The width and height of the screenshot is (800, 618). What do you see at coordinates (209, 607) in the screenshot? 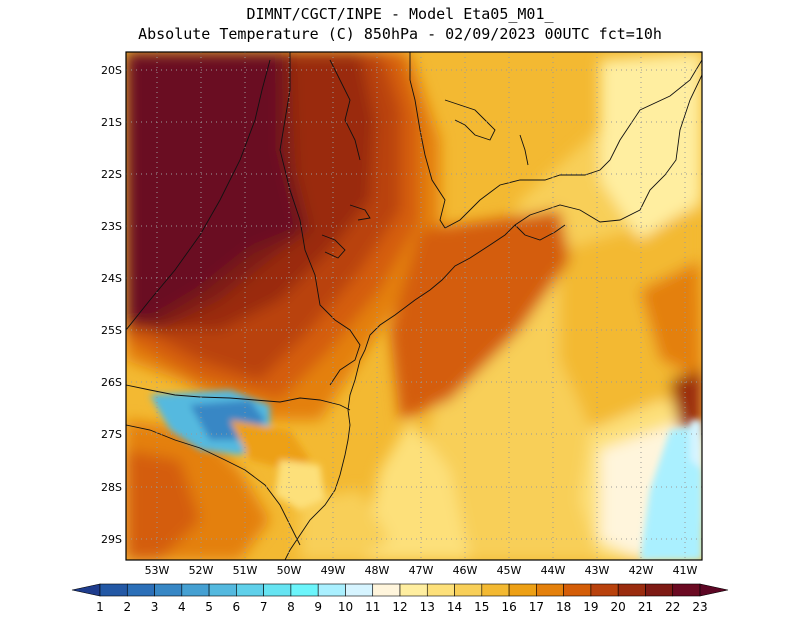
I see `colorbar-label: 5` at bounding box center [209, 607].